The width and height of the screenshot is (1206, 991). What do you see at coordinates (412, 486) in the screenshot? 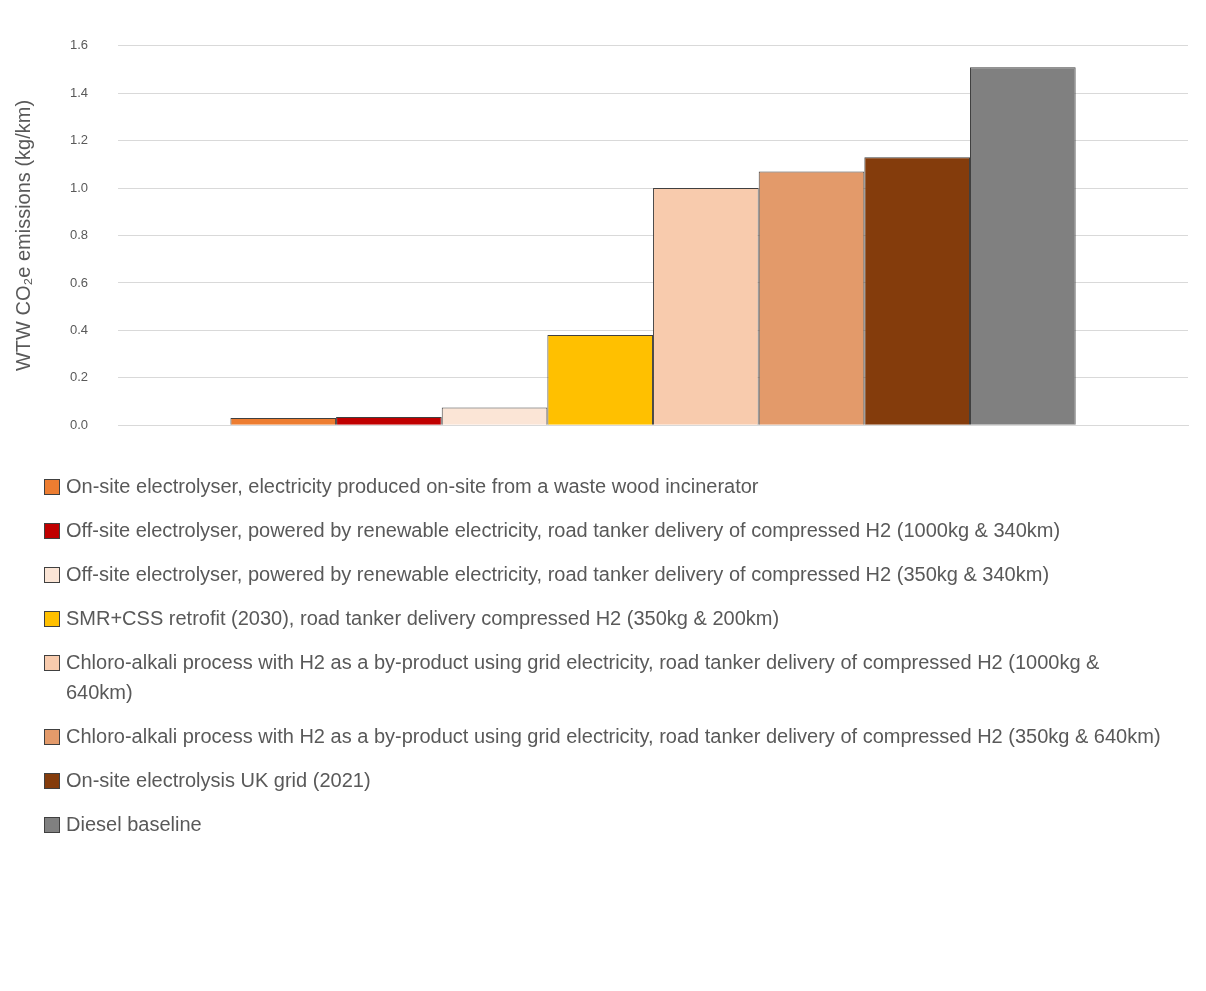
I see `legend-label: On-site electrolyser, electricity produced on-site from a waste wood incinerator` at bounding box center [412, 486].